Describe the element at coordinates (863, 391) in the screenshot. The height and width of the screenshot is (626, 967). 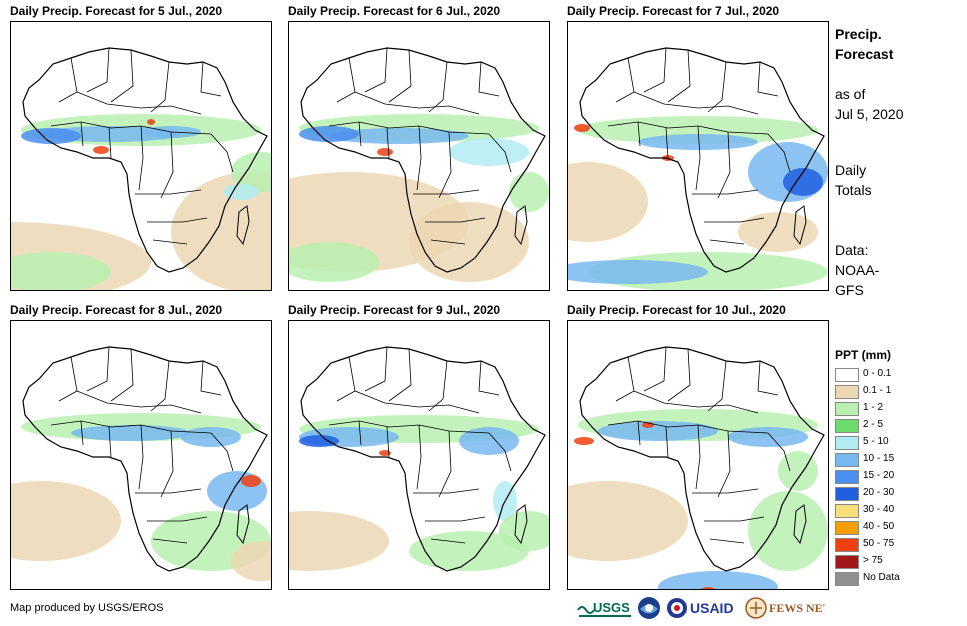
I see `legend-item: 0.1 - 1` at that location.